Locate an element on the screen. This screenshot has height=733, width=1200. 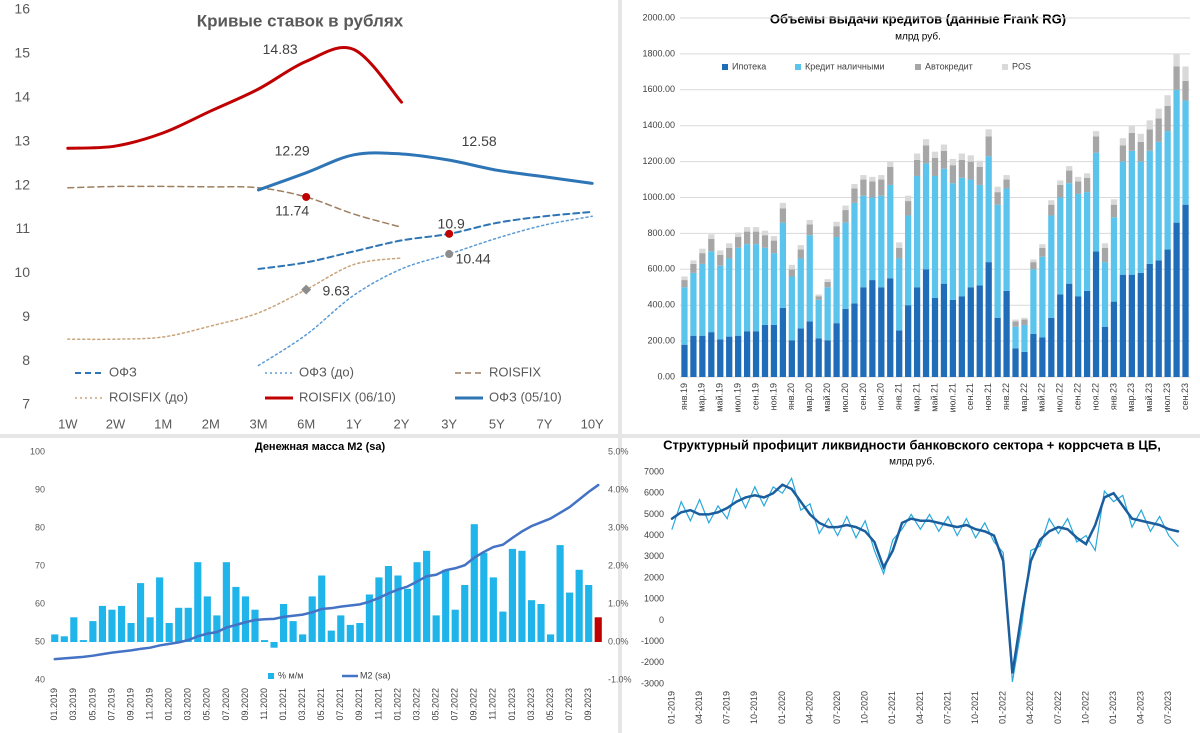
x-tick-label: 6M is located at coordinates (306, 423).